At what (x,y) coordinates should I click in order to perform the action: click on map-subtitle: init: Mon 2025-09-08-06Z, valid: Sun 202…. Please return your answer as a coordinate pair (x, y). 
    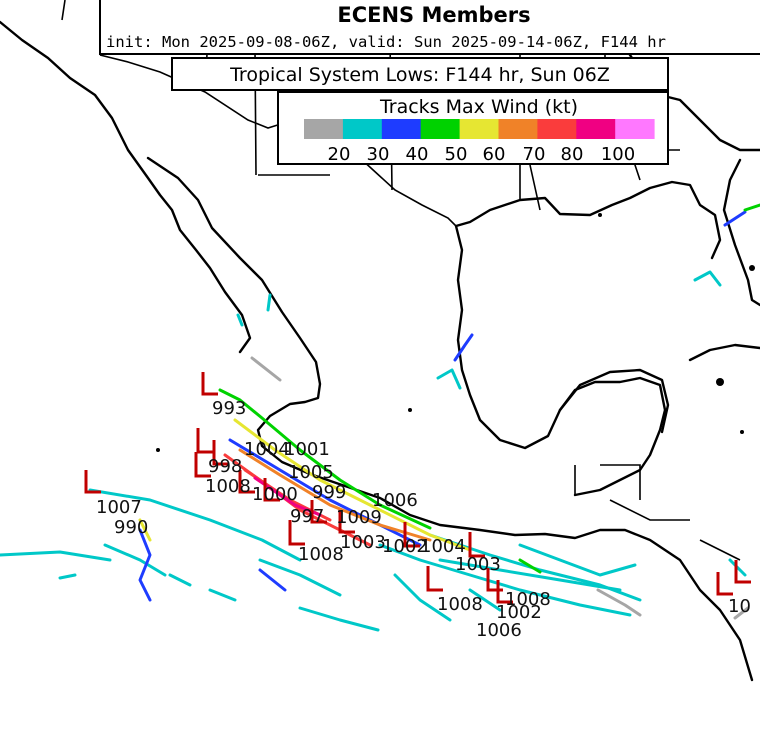
    Looking at the image, I should click on (386, 42).